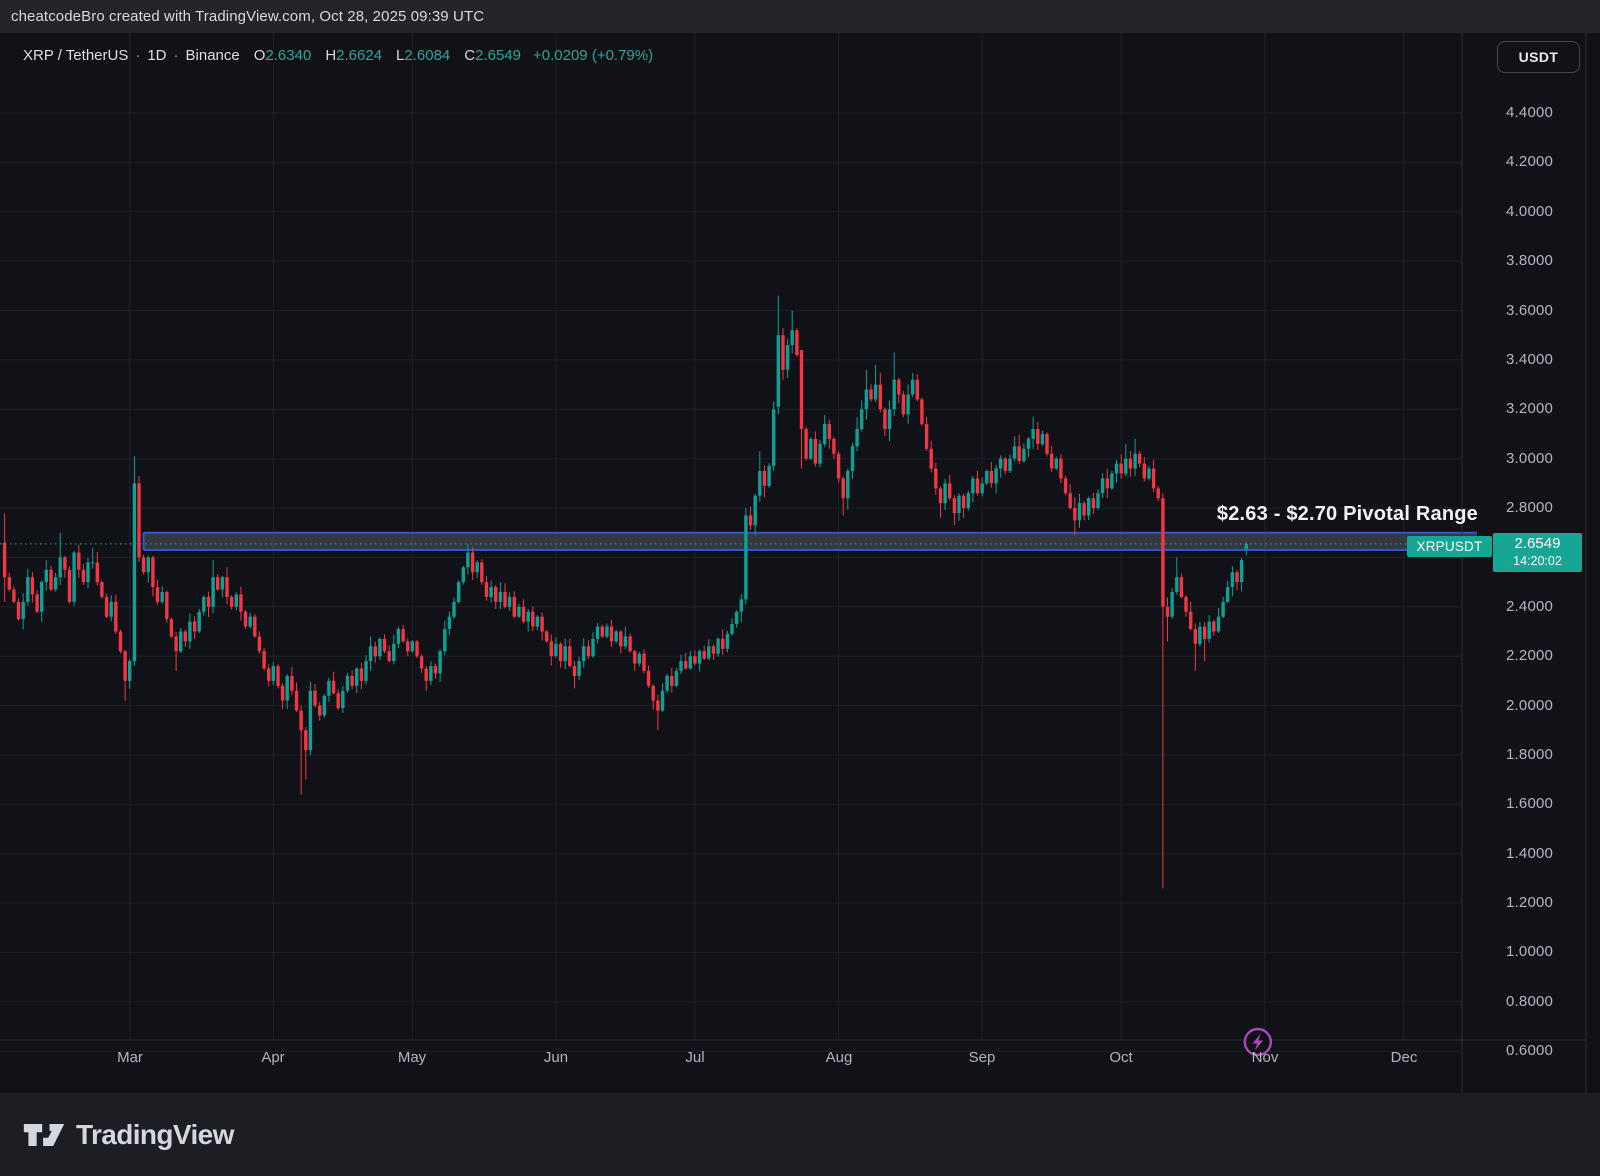 The height and width of the screenshot is (1176, 1600). Describe the element at coordinates (1530, 853) in the screenshot. I see `y-axis-label: 1.4000` at that location.